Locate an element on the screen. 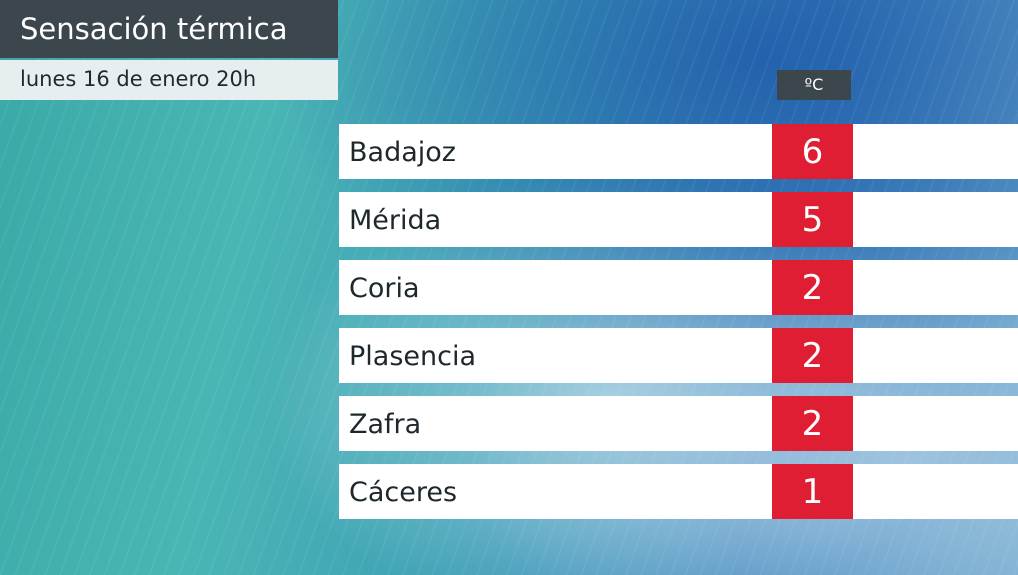  table-row: Badajoz 6 is located at coordinates (678, 151).